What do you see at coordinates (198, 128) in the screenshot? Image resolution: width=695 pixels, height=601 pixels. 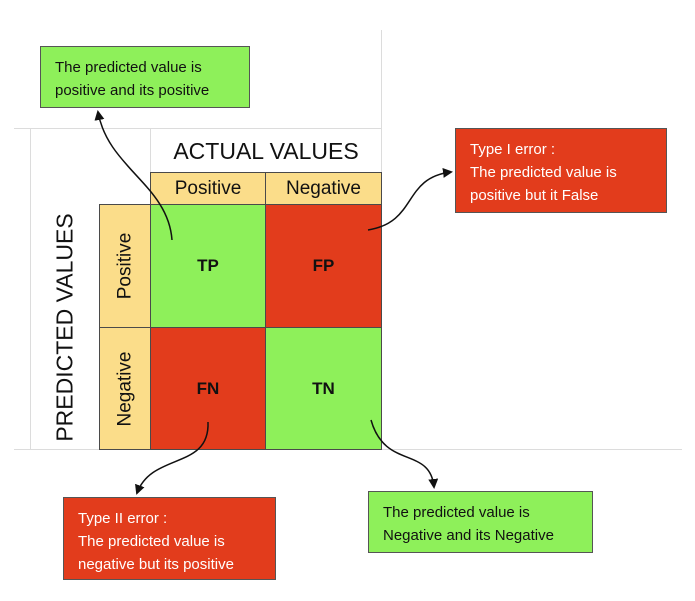 I see `grid-line-top` at bounding box center [198, 128].